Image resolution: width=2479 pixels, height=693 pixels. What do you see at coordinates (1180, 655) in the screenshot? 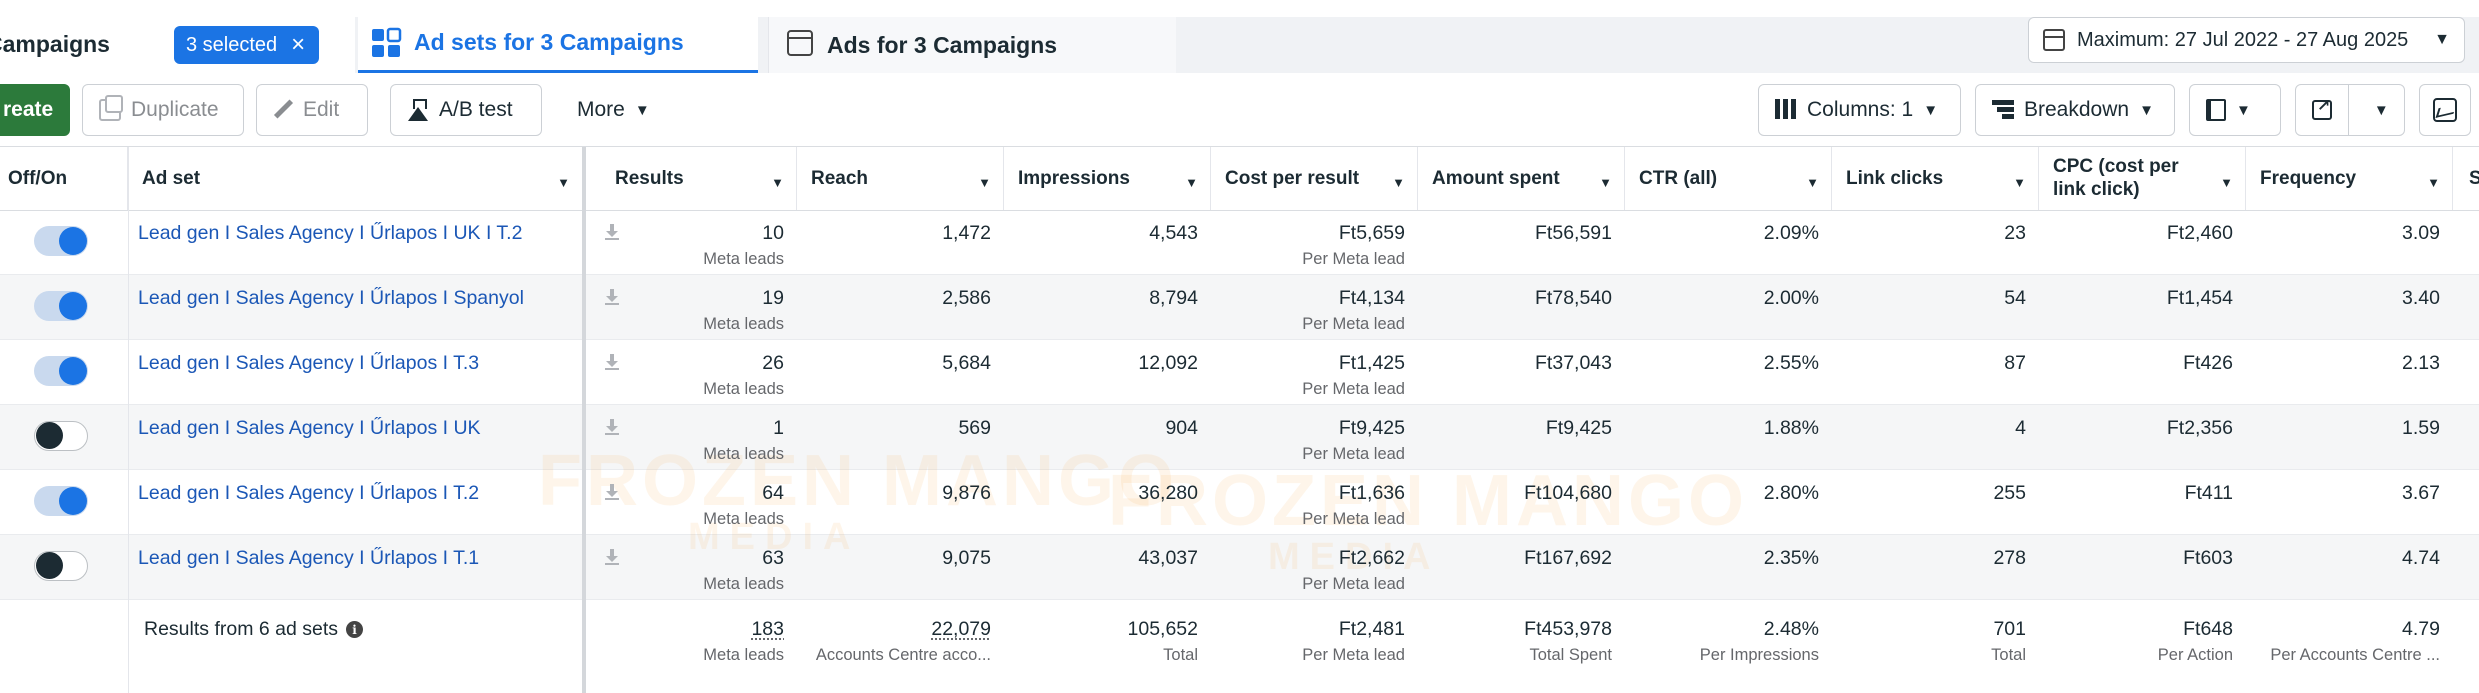
I see `total-impressions-sub: Total` at bounding box center [1180, 655].